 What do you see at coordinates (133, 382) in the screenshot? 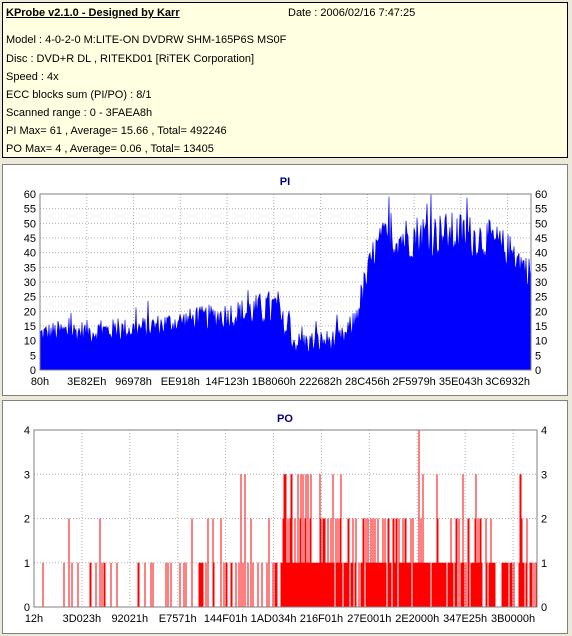
I see `pi-xtick-label: 96978h` at bounding box center [133, 382].